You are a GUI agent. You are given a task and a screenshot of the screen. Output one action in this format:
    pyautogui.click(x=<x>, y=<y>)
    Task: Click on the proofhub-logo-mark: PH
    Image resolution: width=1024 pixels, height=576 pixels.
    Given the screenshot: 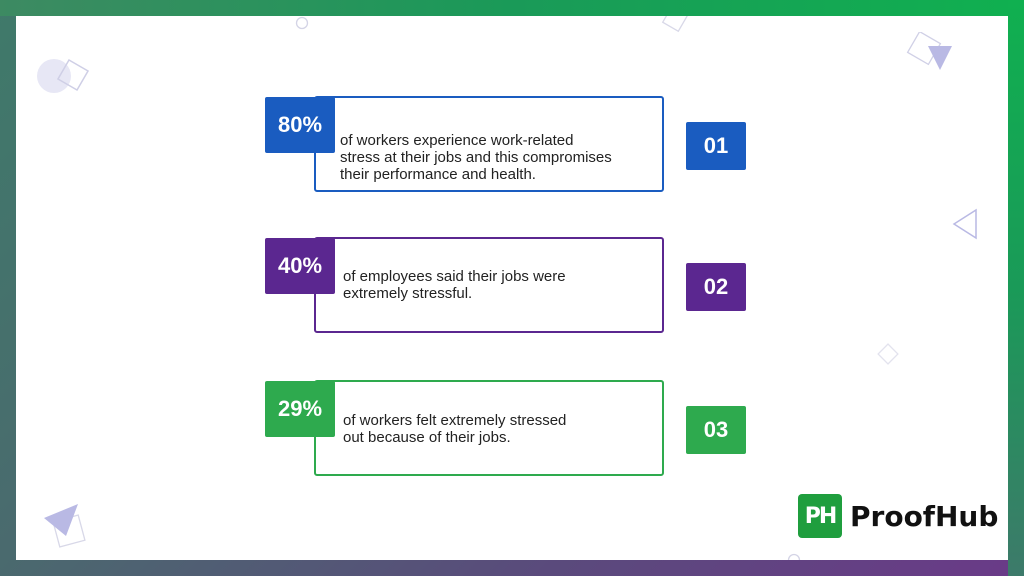 What is the action you would take?
    pyautogui.click(x=820, y=516)
    